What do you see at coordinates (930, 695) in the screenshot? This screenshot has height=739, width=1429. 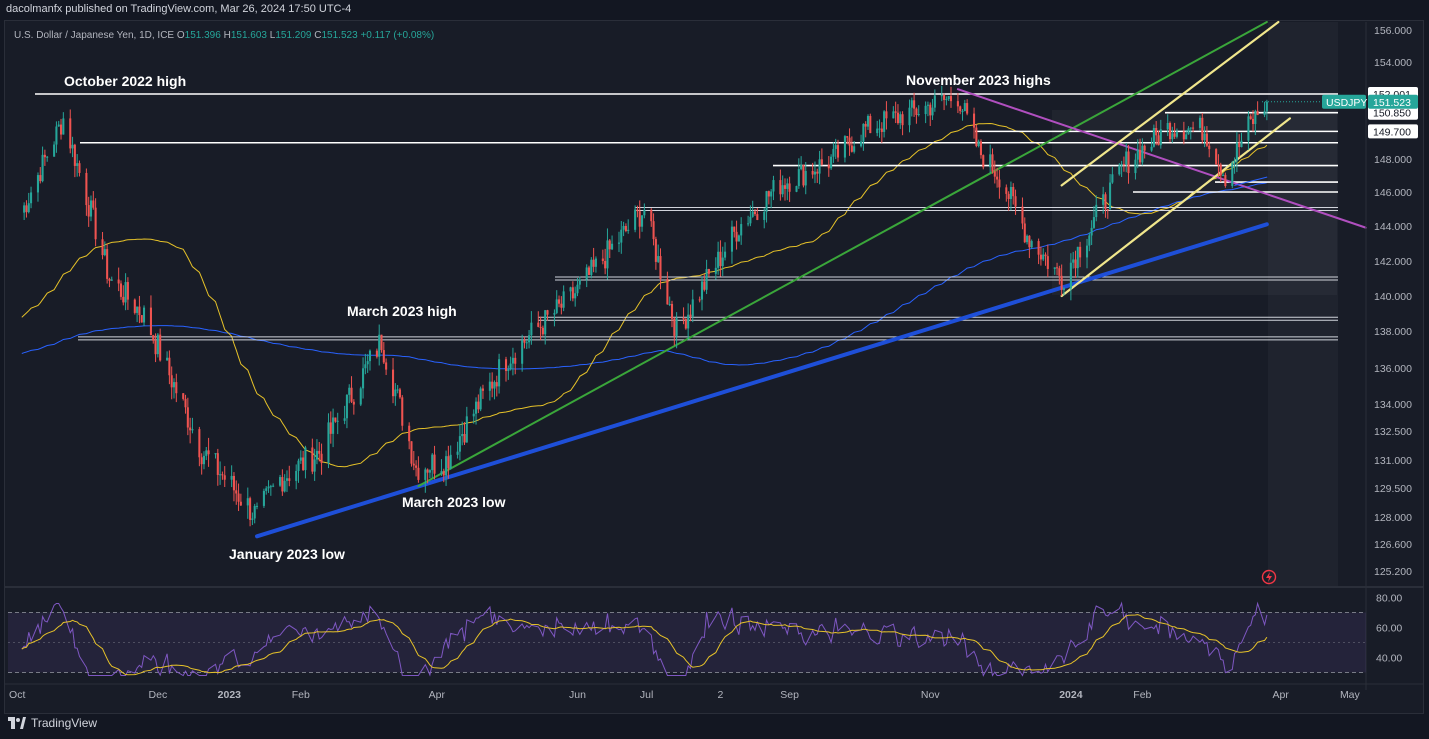 I see `x-tick-label: Nov` at bounding box center [930, 695].